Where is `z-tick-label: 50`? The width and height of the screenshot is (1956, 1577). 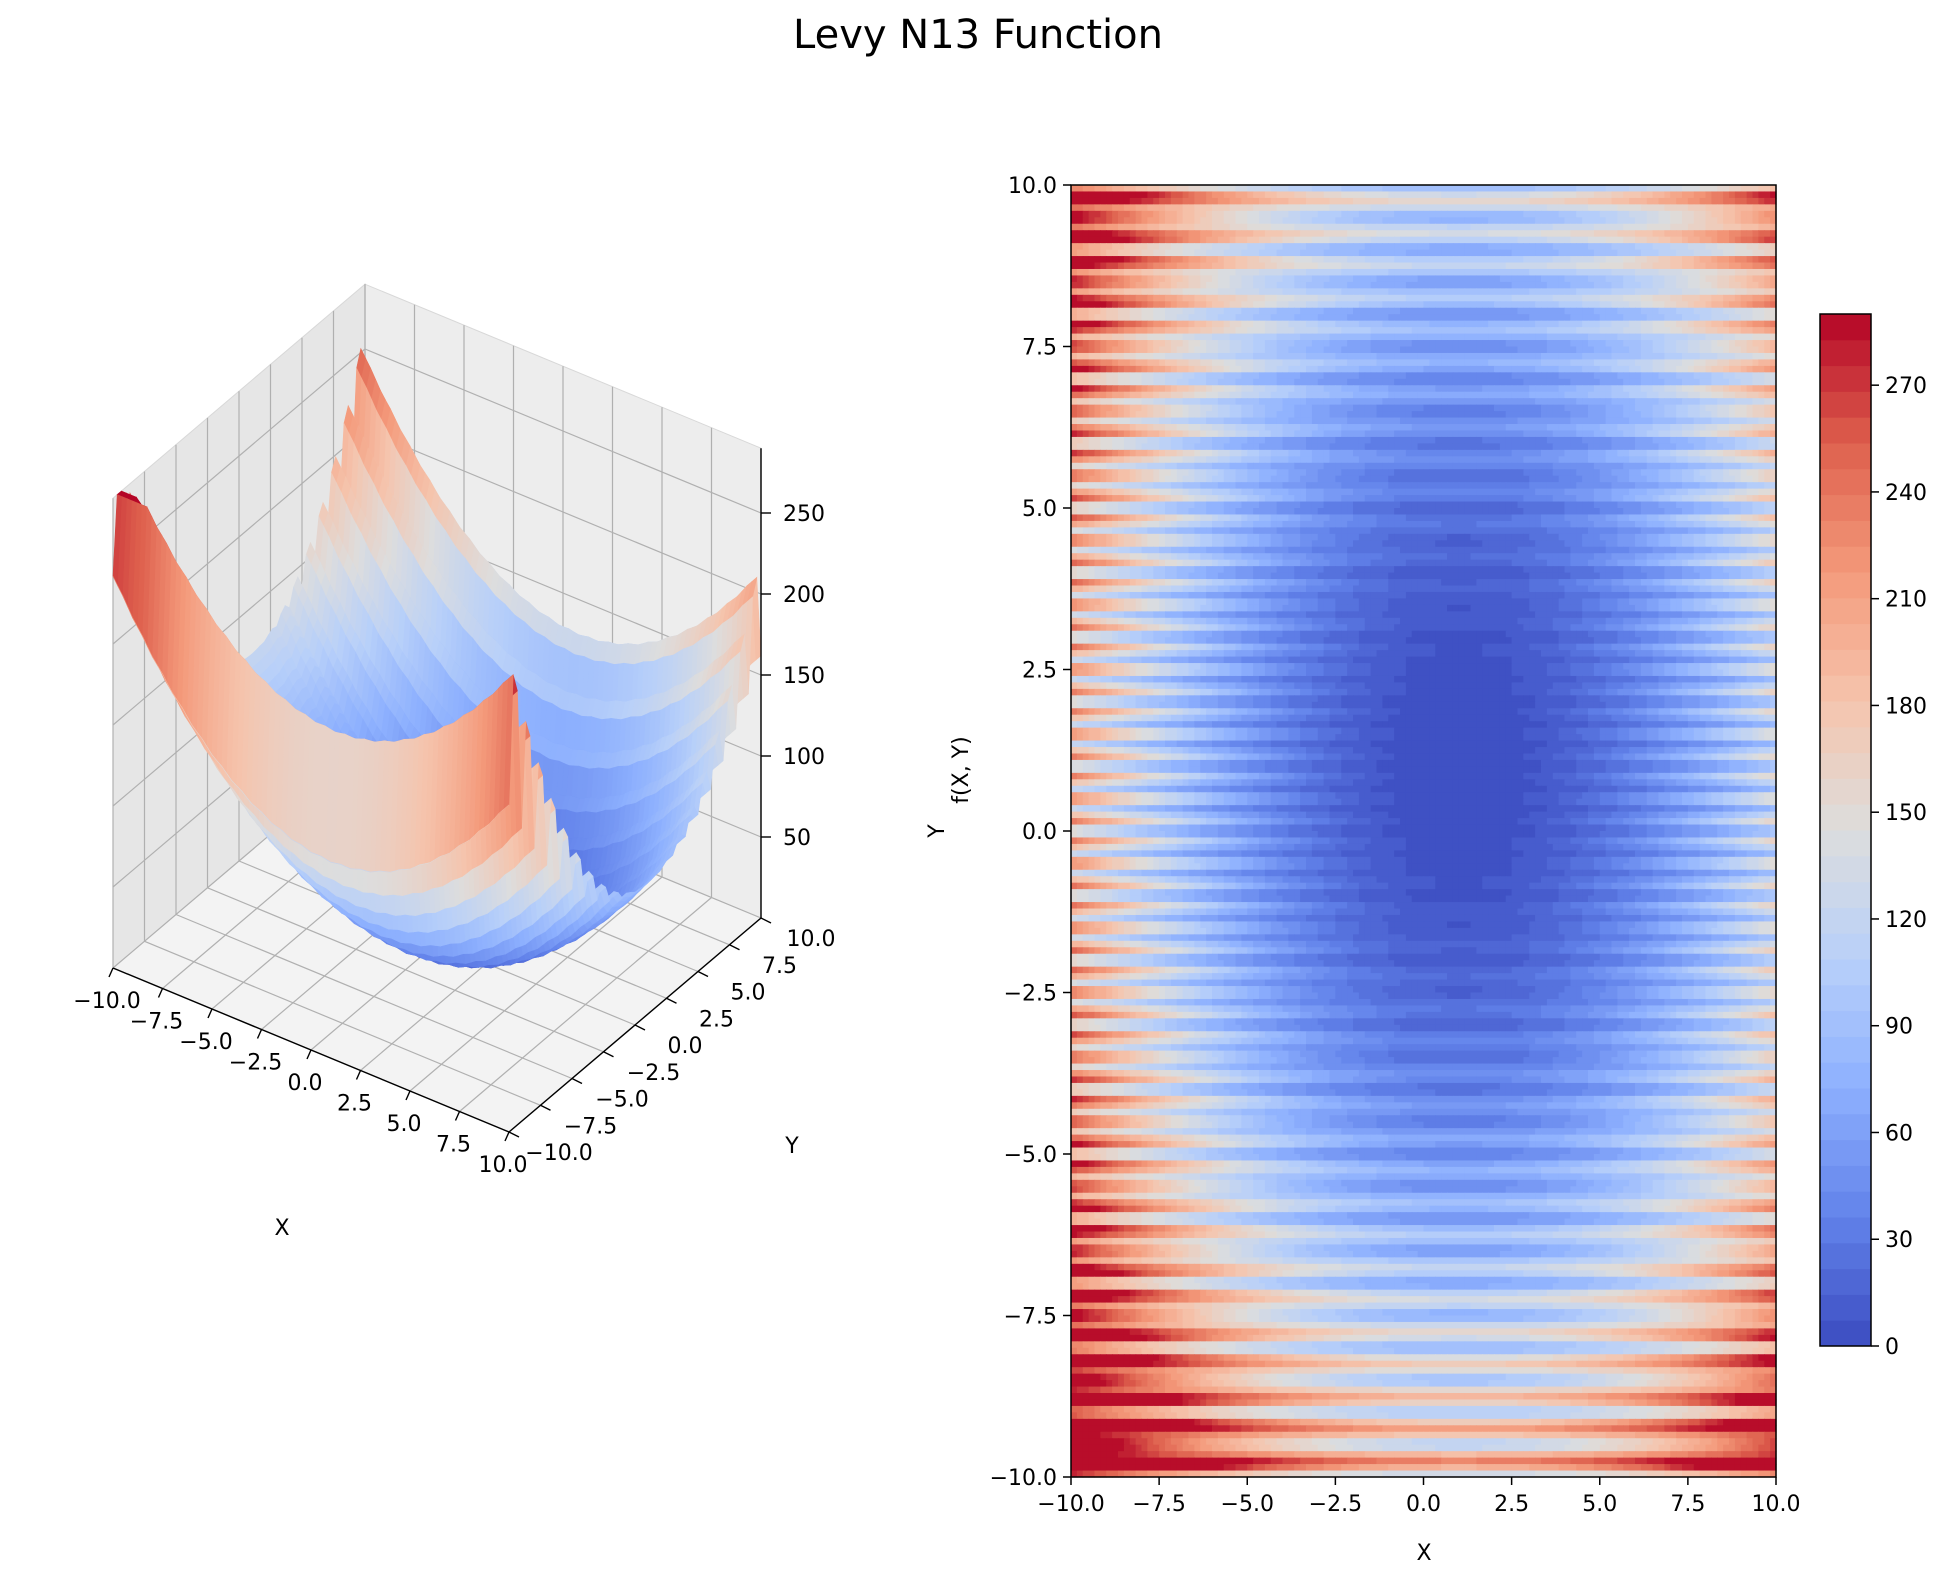
z-tick-label: 50 is located at coordinates (797, 838).